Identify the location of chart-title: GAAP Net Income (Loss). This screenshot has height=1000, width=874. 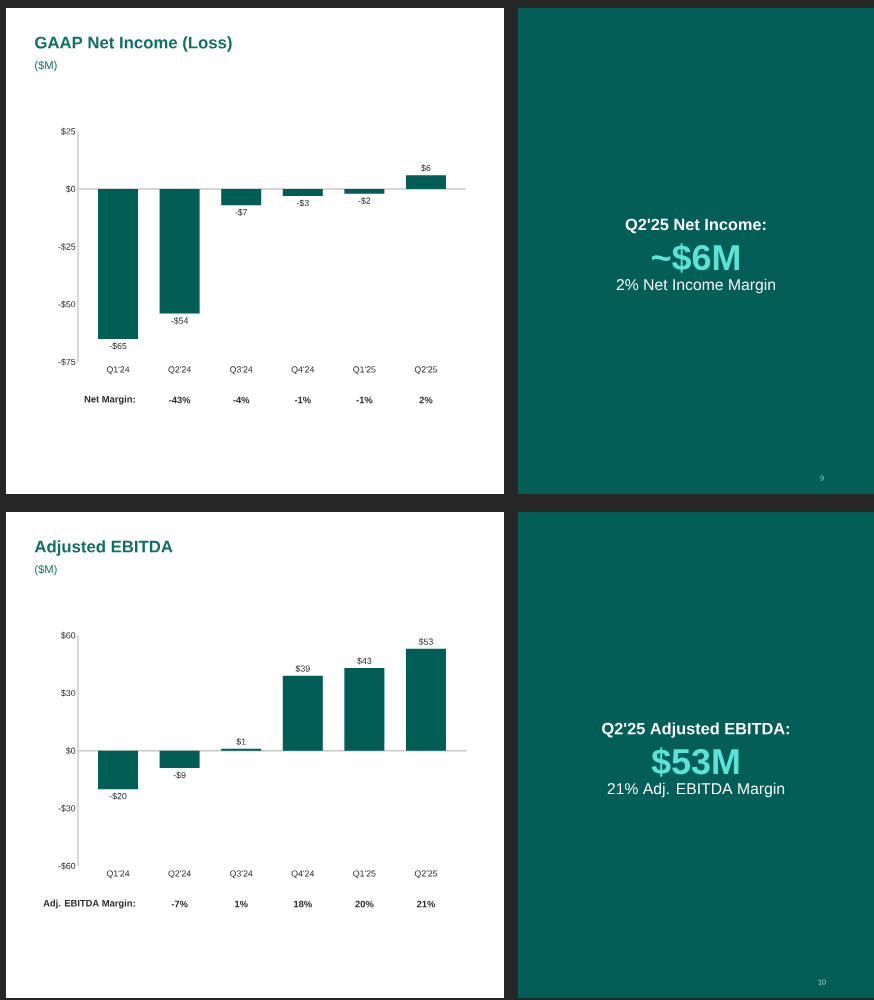
(133, 44).